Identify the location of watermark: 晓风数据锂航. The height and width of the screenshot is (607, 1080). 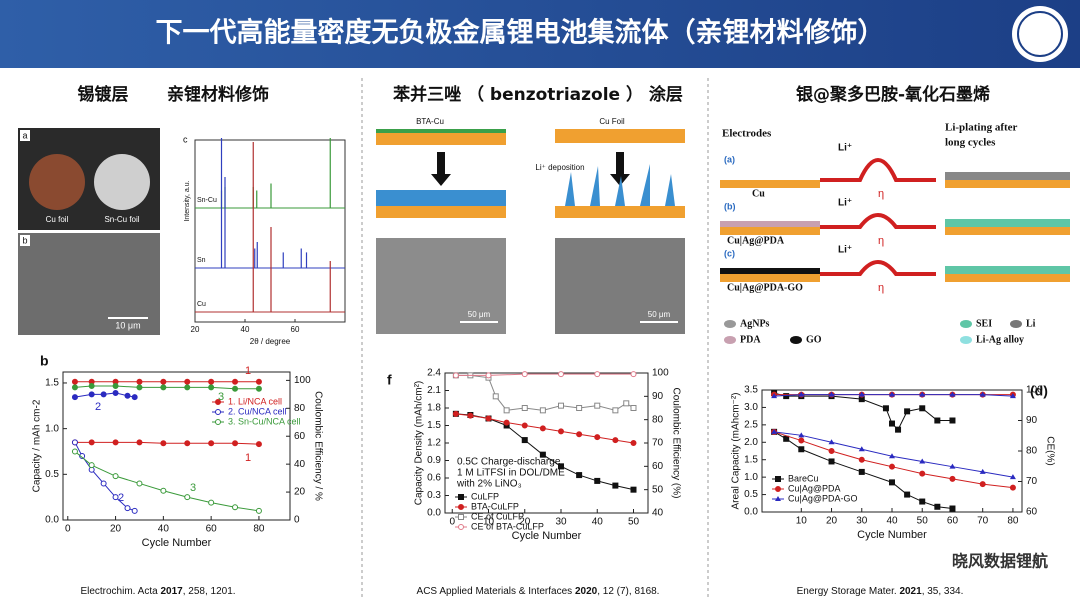
(1000, 561).